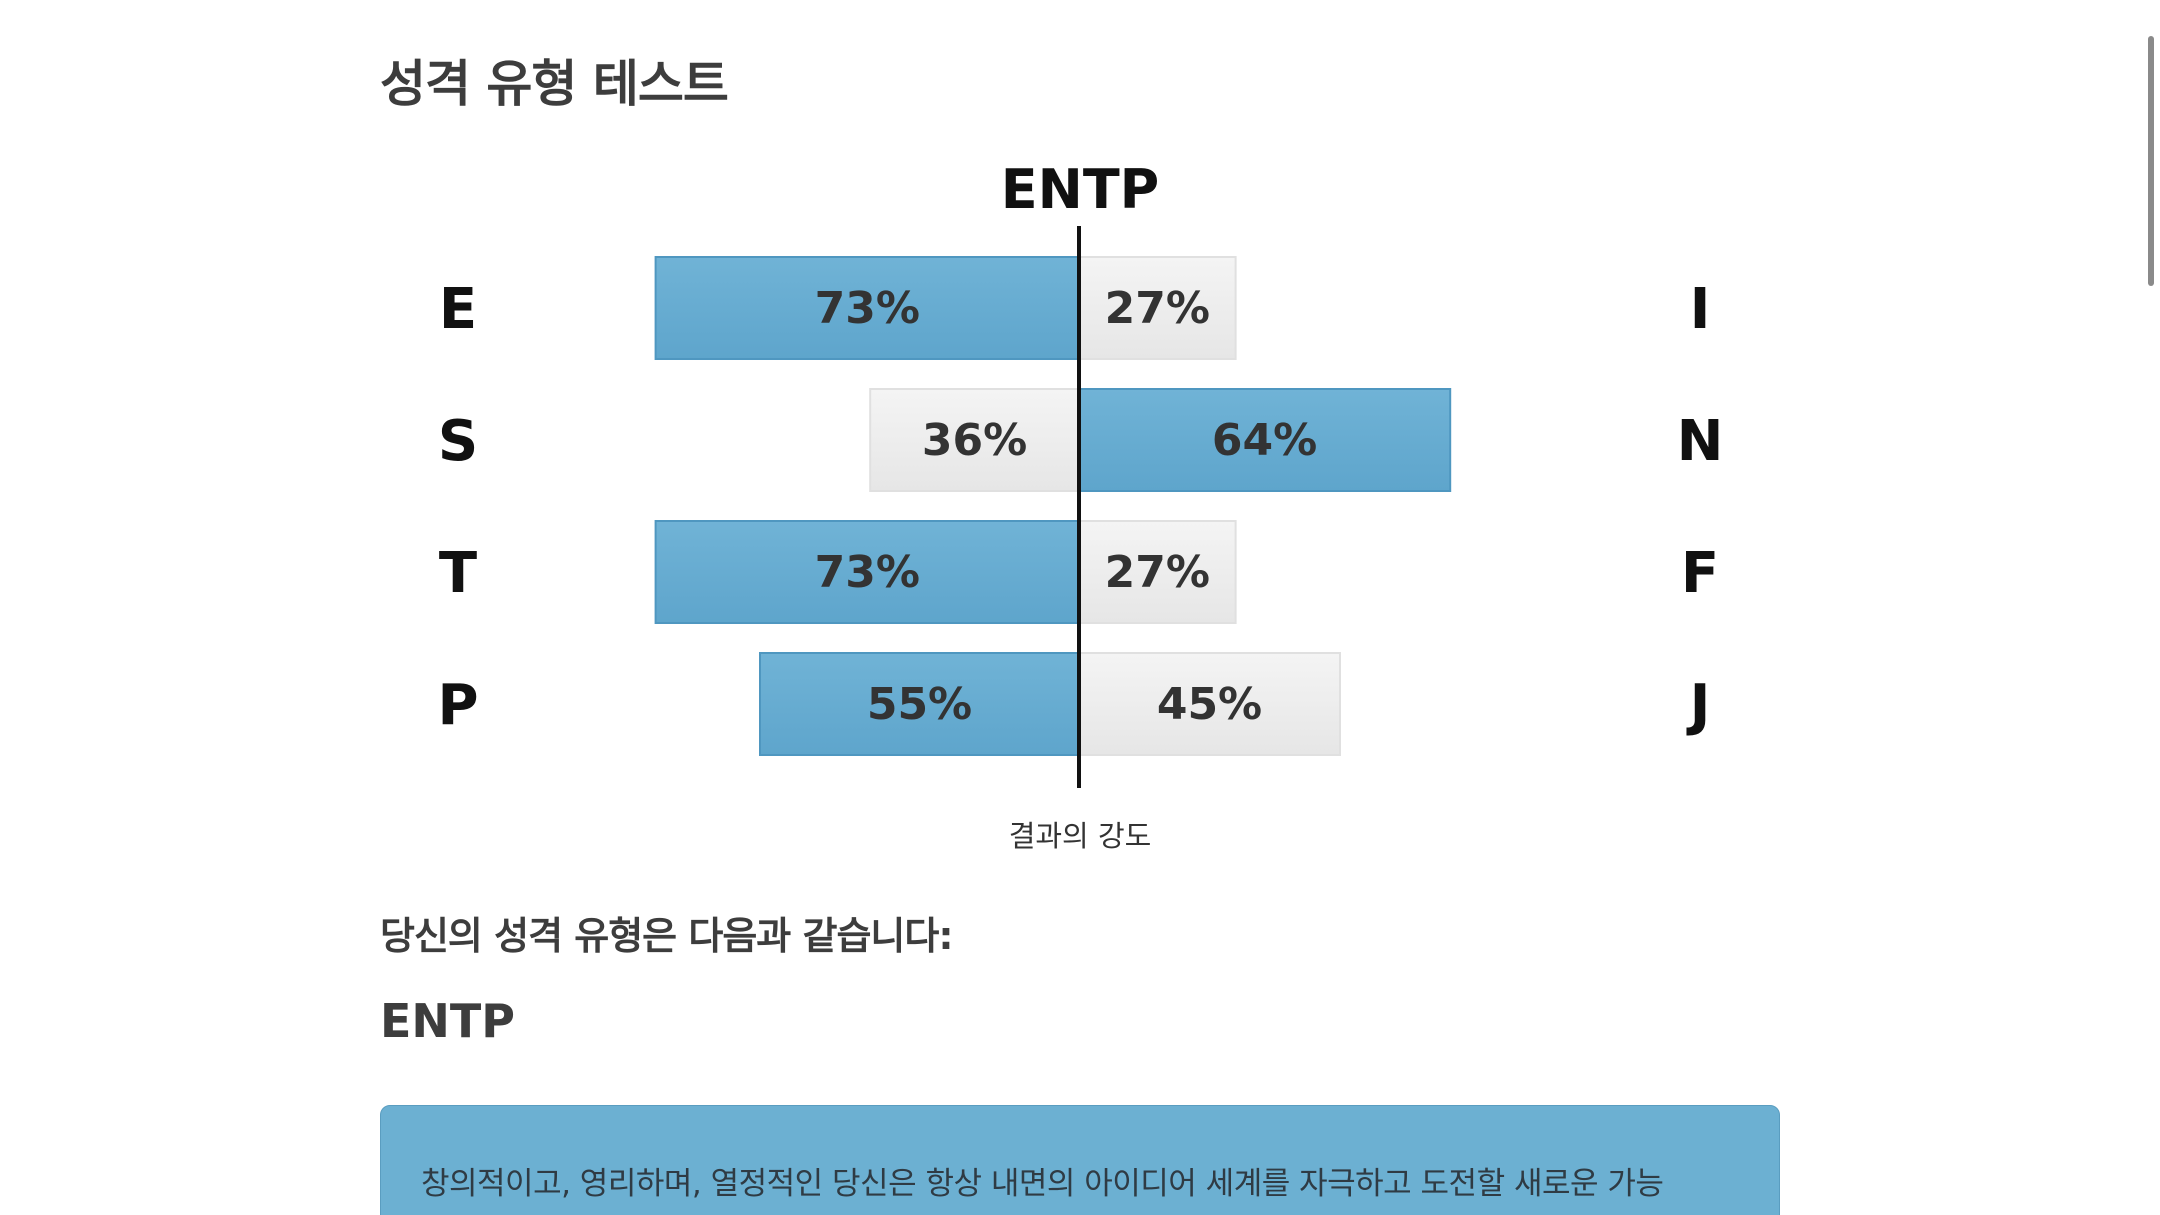 Image resolution: width=2160 pixels, height=1215 pixels. I want to click on result-heading: 당신의 성격 유형은 다음과 같습니다:, so click(667, 936).